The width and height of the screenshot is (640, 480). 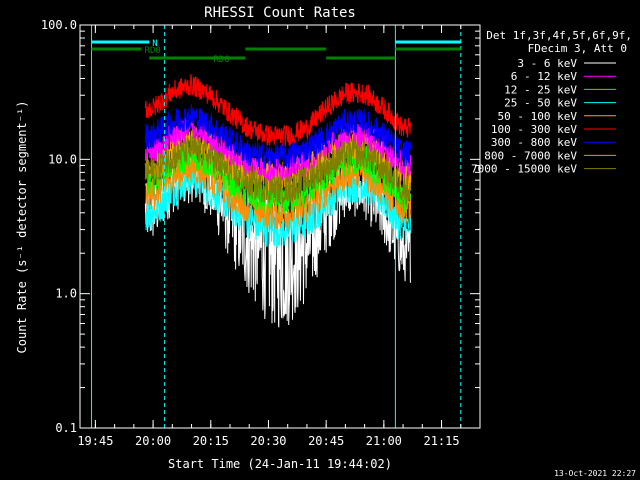 What do you see at coordinates (153, 51) in the screenshot?
I see `flag-label-RD0: RD0` at bounding box center [153, 51].